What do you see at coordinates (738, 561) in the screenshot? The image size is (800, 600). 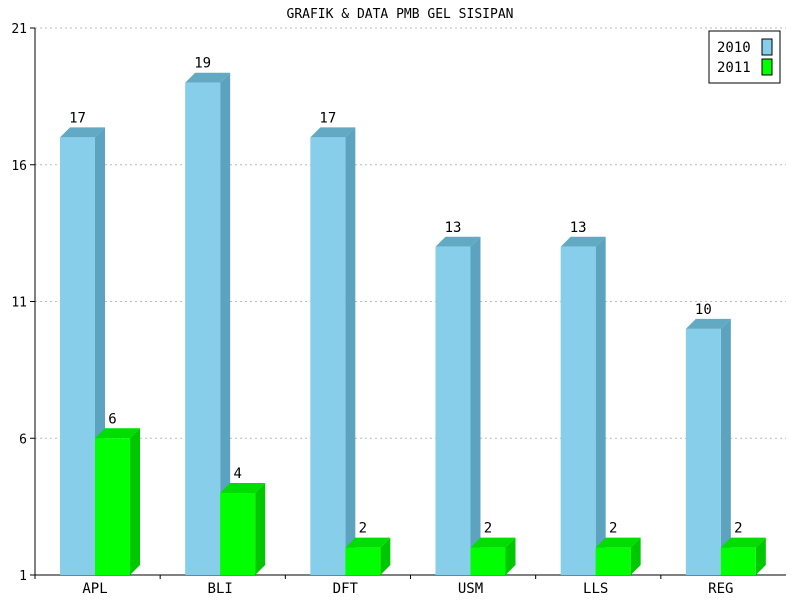 I see `bar-2011-REG` at bounding box center [738, 561].